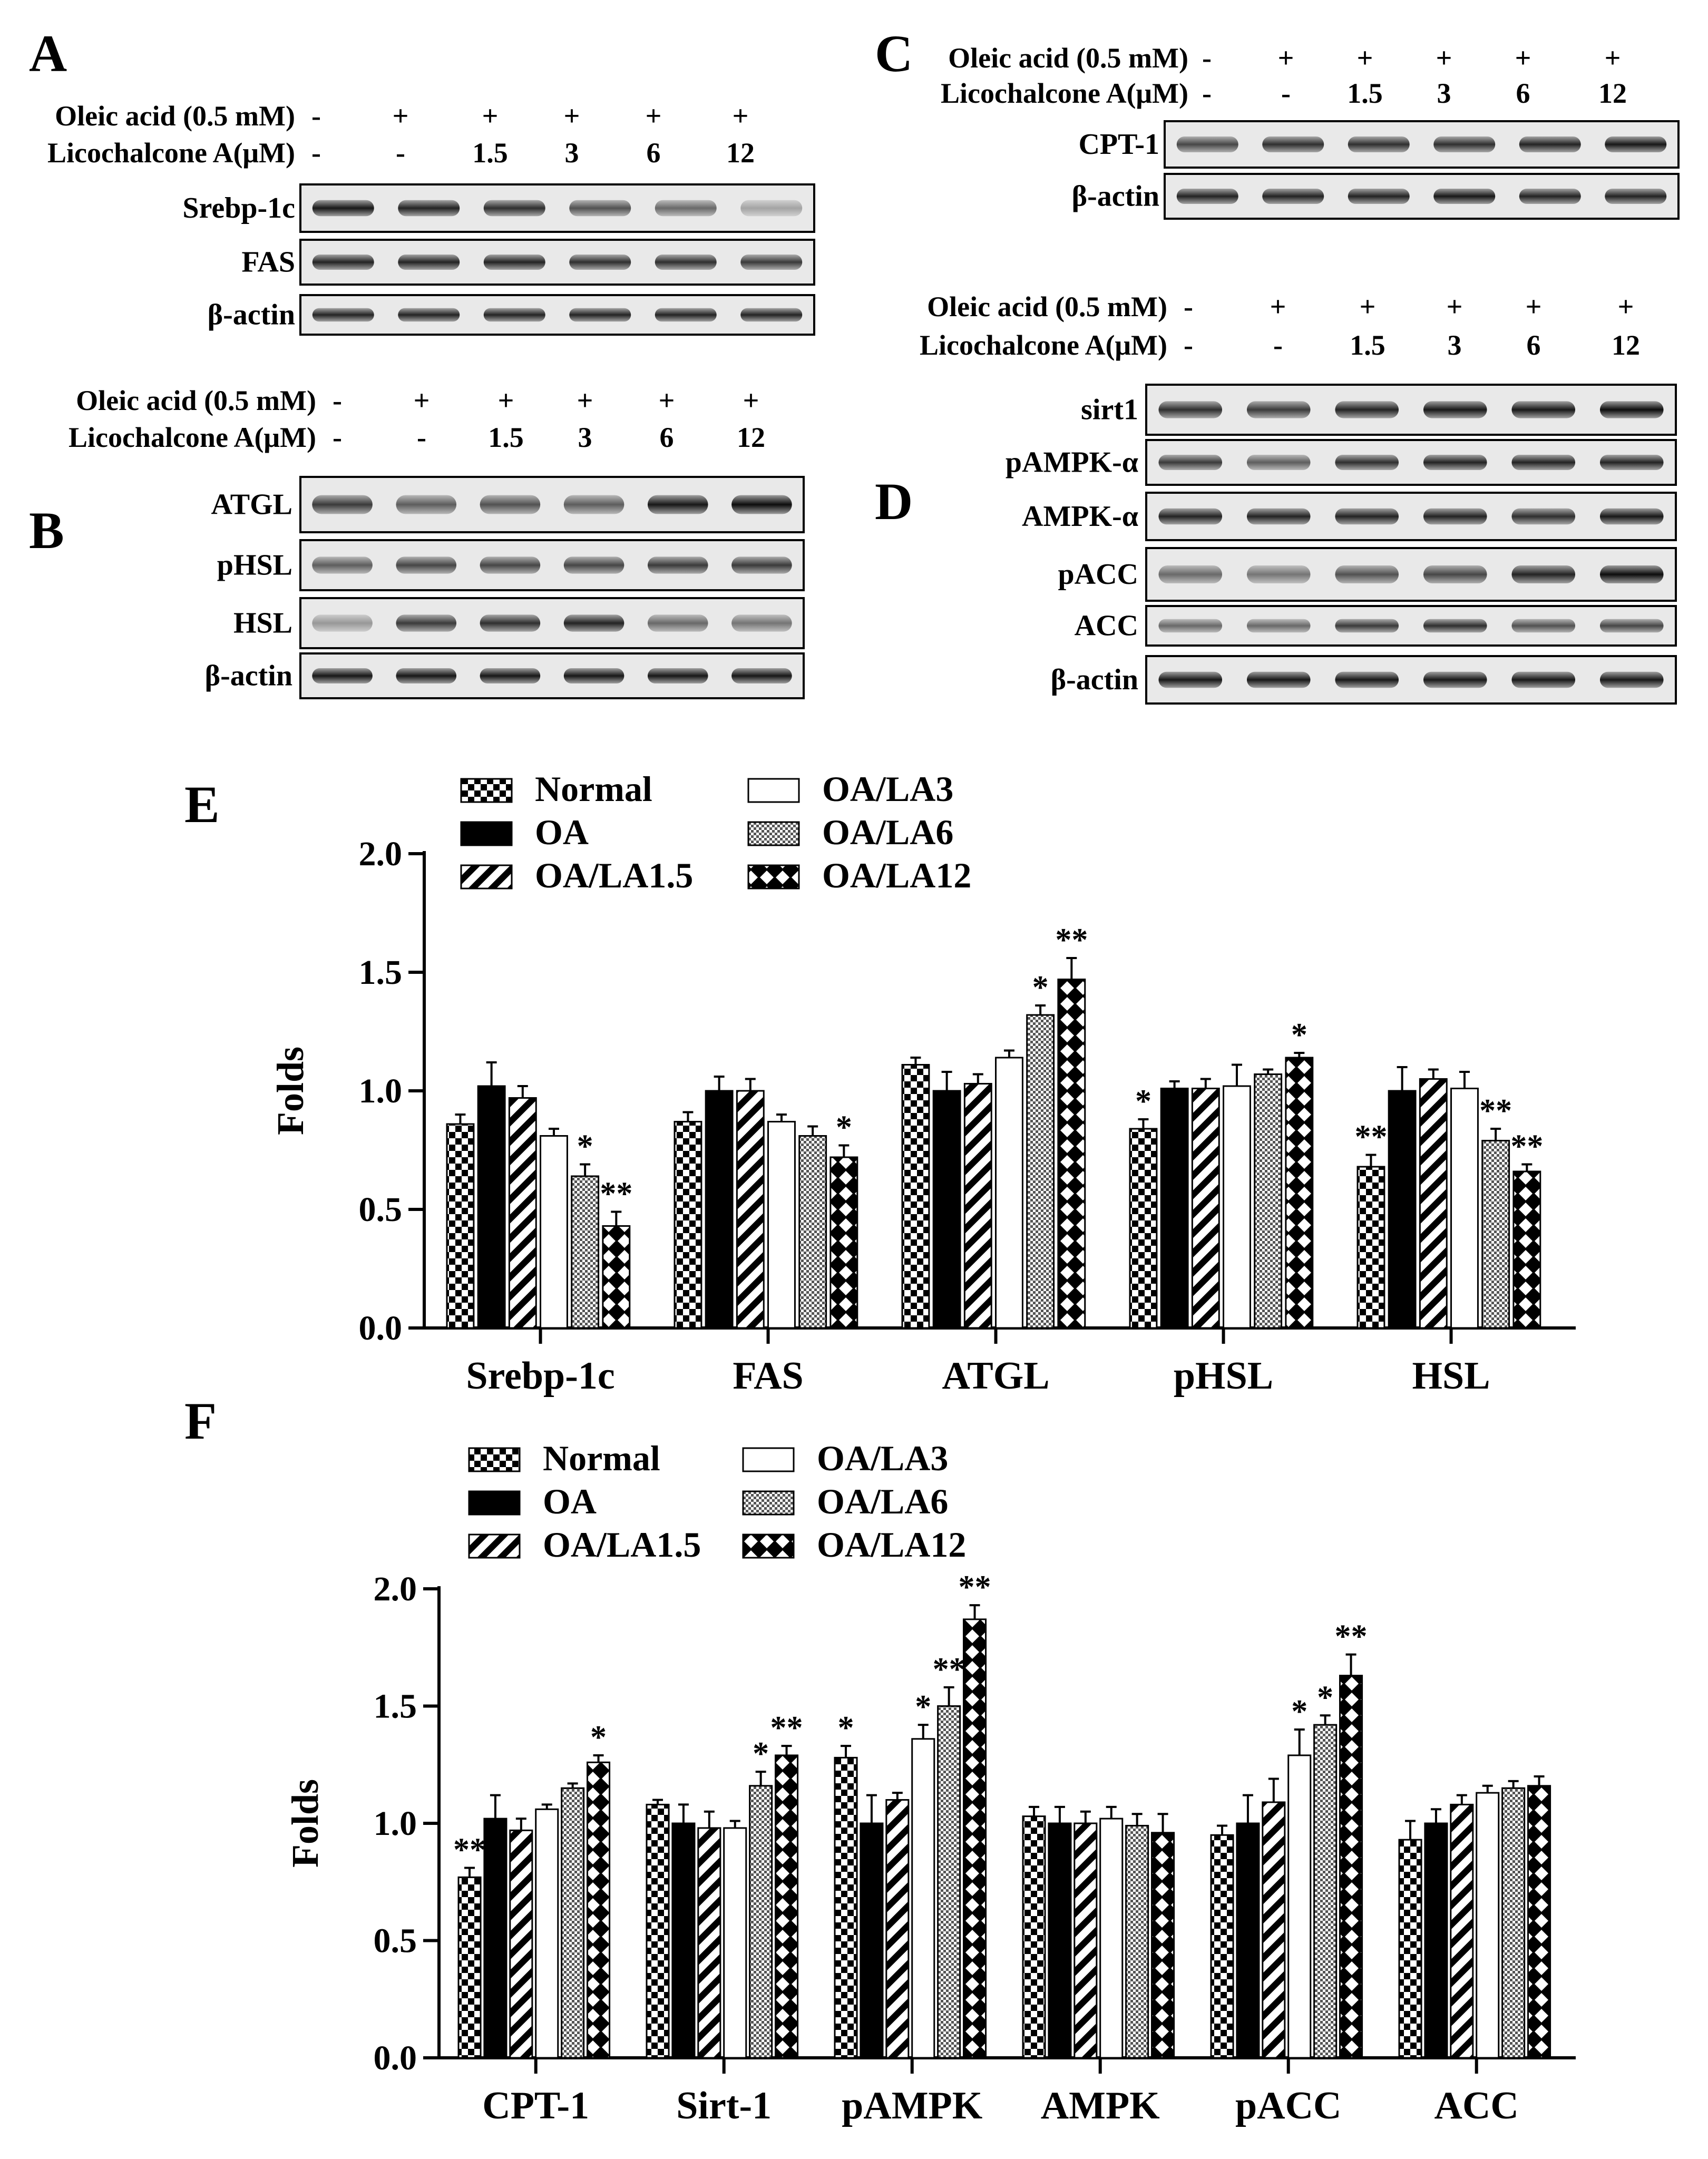  What do you see at coordinates (552, 565) in the screenshot?
I see `panel-b-blot-phsl-strip` at bounding box center [552, 565].